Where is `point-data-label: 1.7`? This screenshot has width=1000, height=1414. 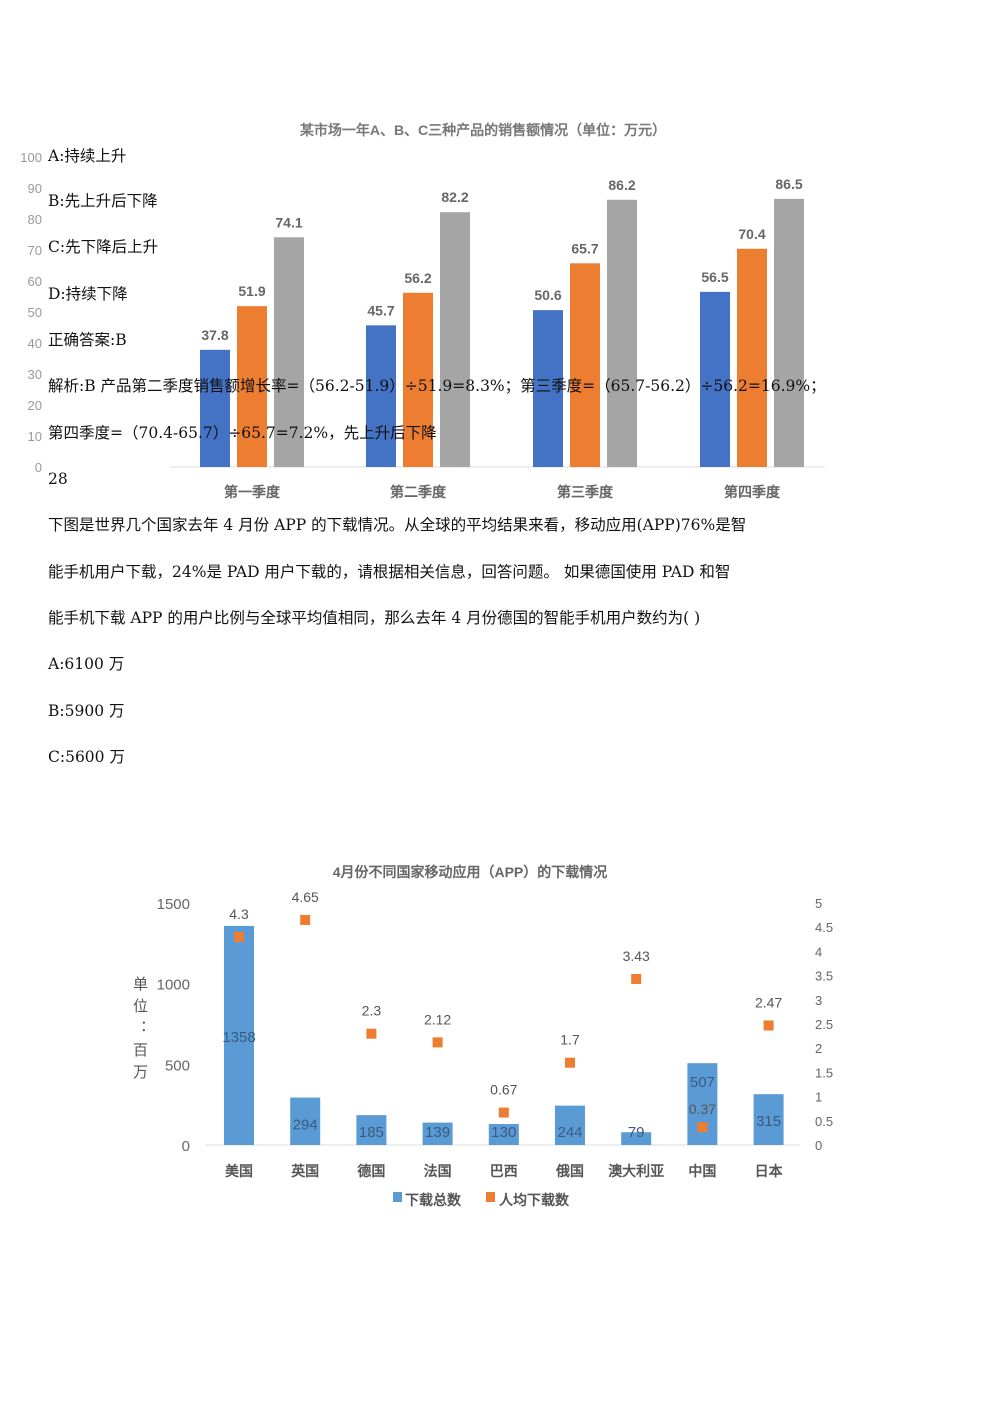
point-data-label: 1.7 is located at coordinates (570, 1040).